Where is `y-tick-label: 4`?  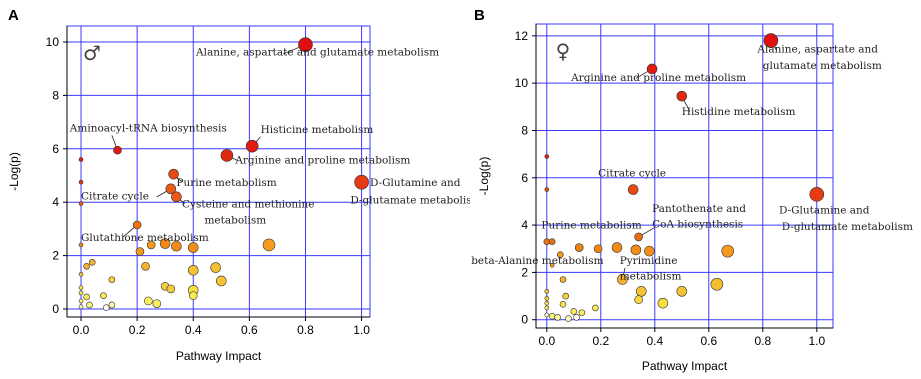
y-tick-label: 4 is located at coordinates (524, 225).